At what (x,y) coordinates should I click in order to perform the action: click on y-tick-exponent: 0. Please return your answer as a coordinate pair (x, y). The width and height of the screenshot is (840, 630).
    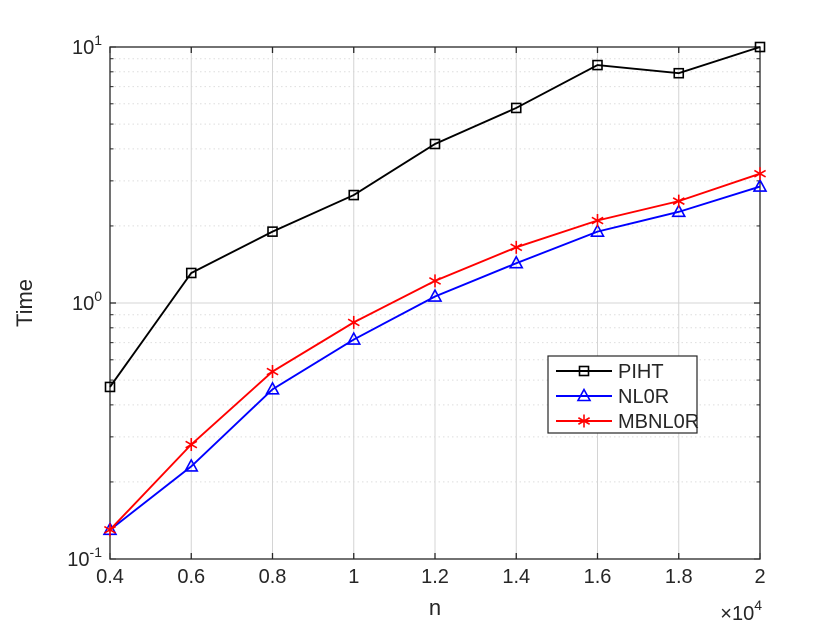
    Looking at the image, I should click on (98, 296).